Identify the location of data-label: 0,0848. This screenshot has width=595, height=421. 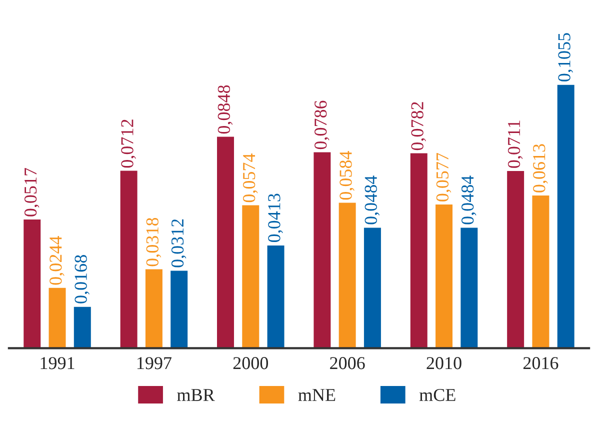
(225, 109).